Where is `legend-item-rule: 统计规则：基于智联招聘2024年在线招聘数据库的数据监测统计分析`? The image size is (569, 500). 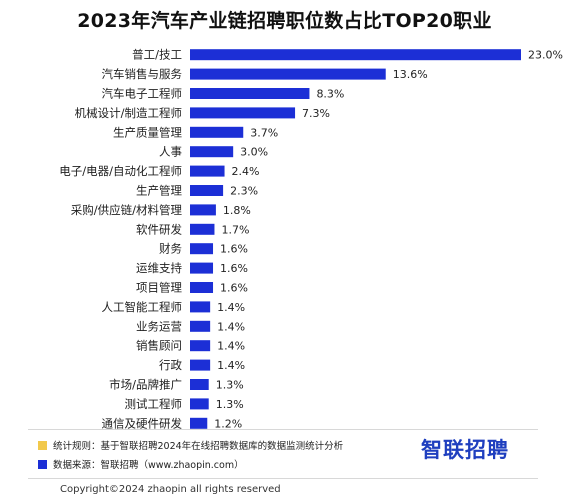 legend-item-rule: 统计规则：基于智联招聘2024年在线招聘数据库的数据监测统计分析 is located at coordinates (190, 445).